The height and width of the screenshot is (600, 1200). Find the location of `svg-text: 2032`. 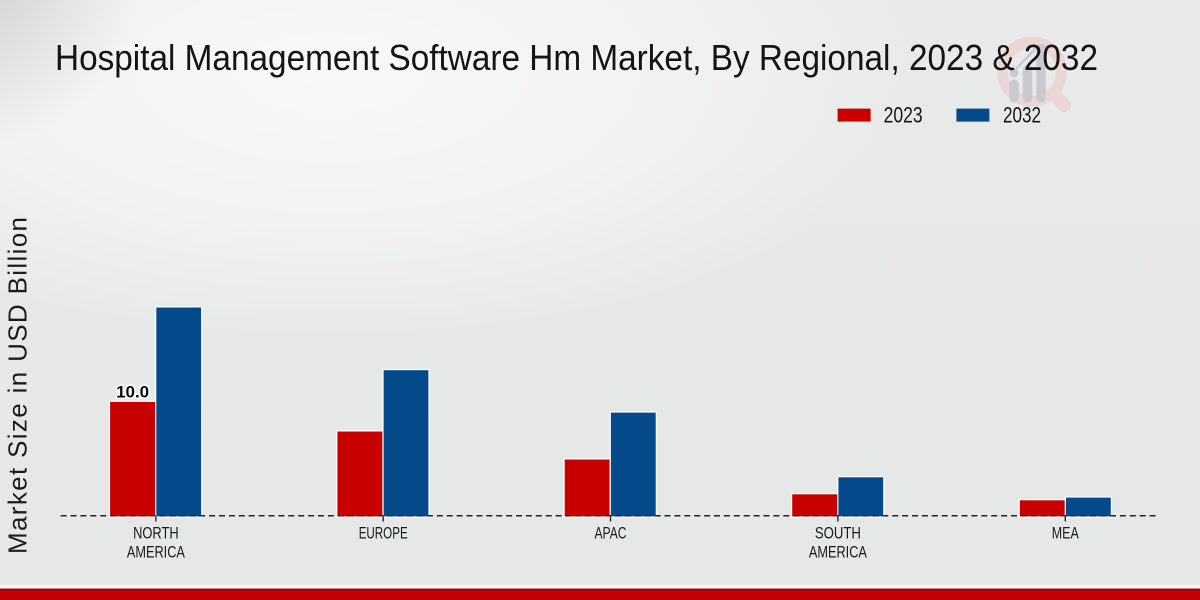

svg-text: 2032 is located at coordinates (1022, 114).